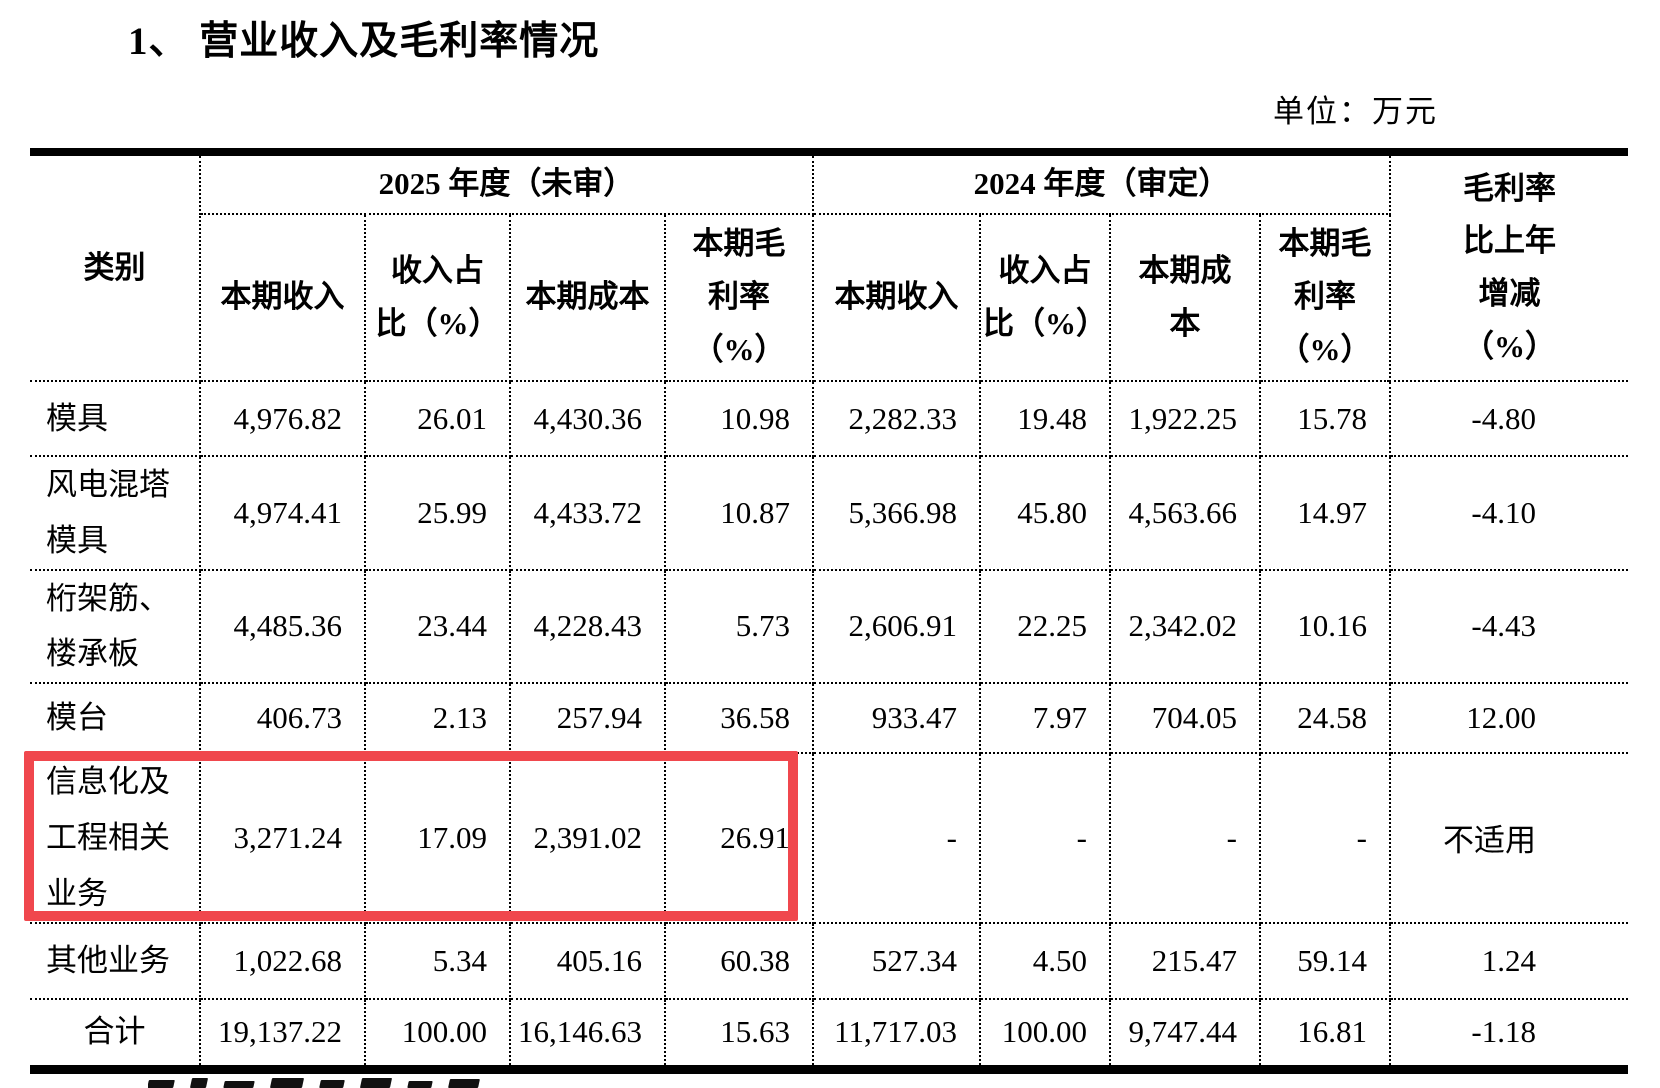 This screenshot has height=1088, width=1660. I want to click on cell-value: 2,391.02, so click(587, 838).